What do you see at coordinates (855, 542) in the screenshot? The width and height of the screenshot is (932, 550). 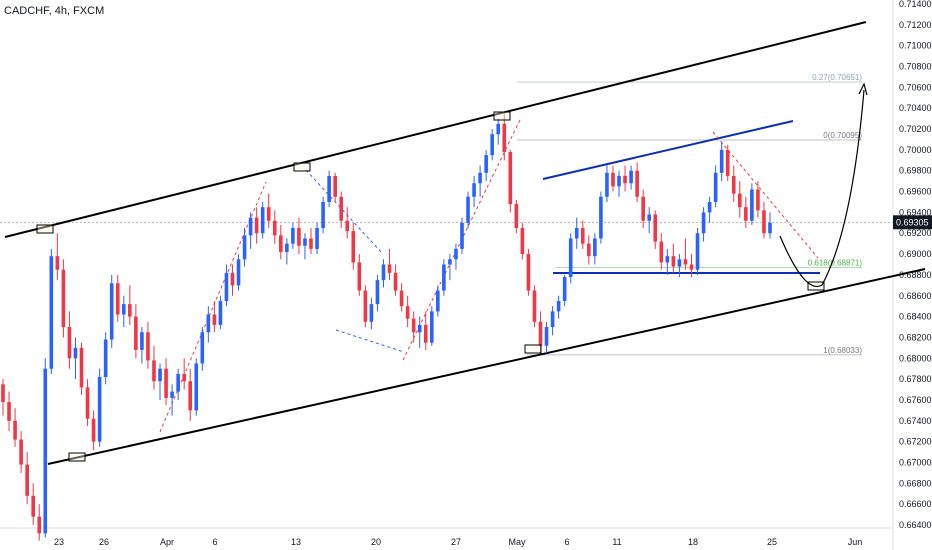 I see `x-tick-label: Jun` at bounding box center [855, 542].